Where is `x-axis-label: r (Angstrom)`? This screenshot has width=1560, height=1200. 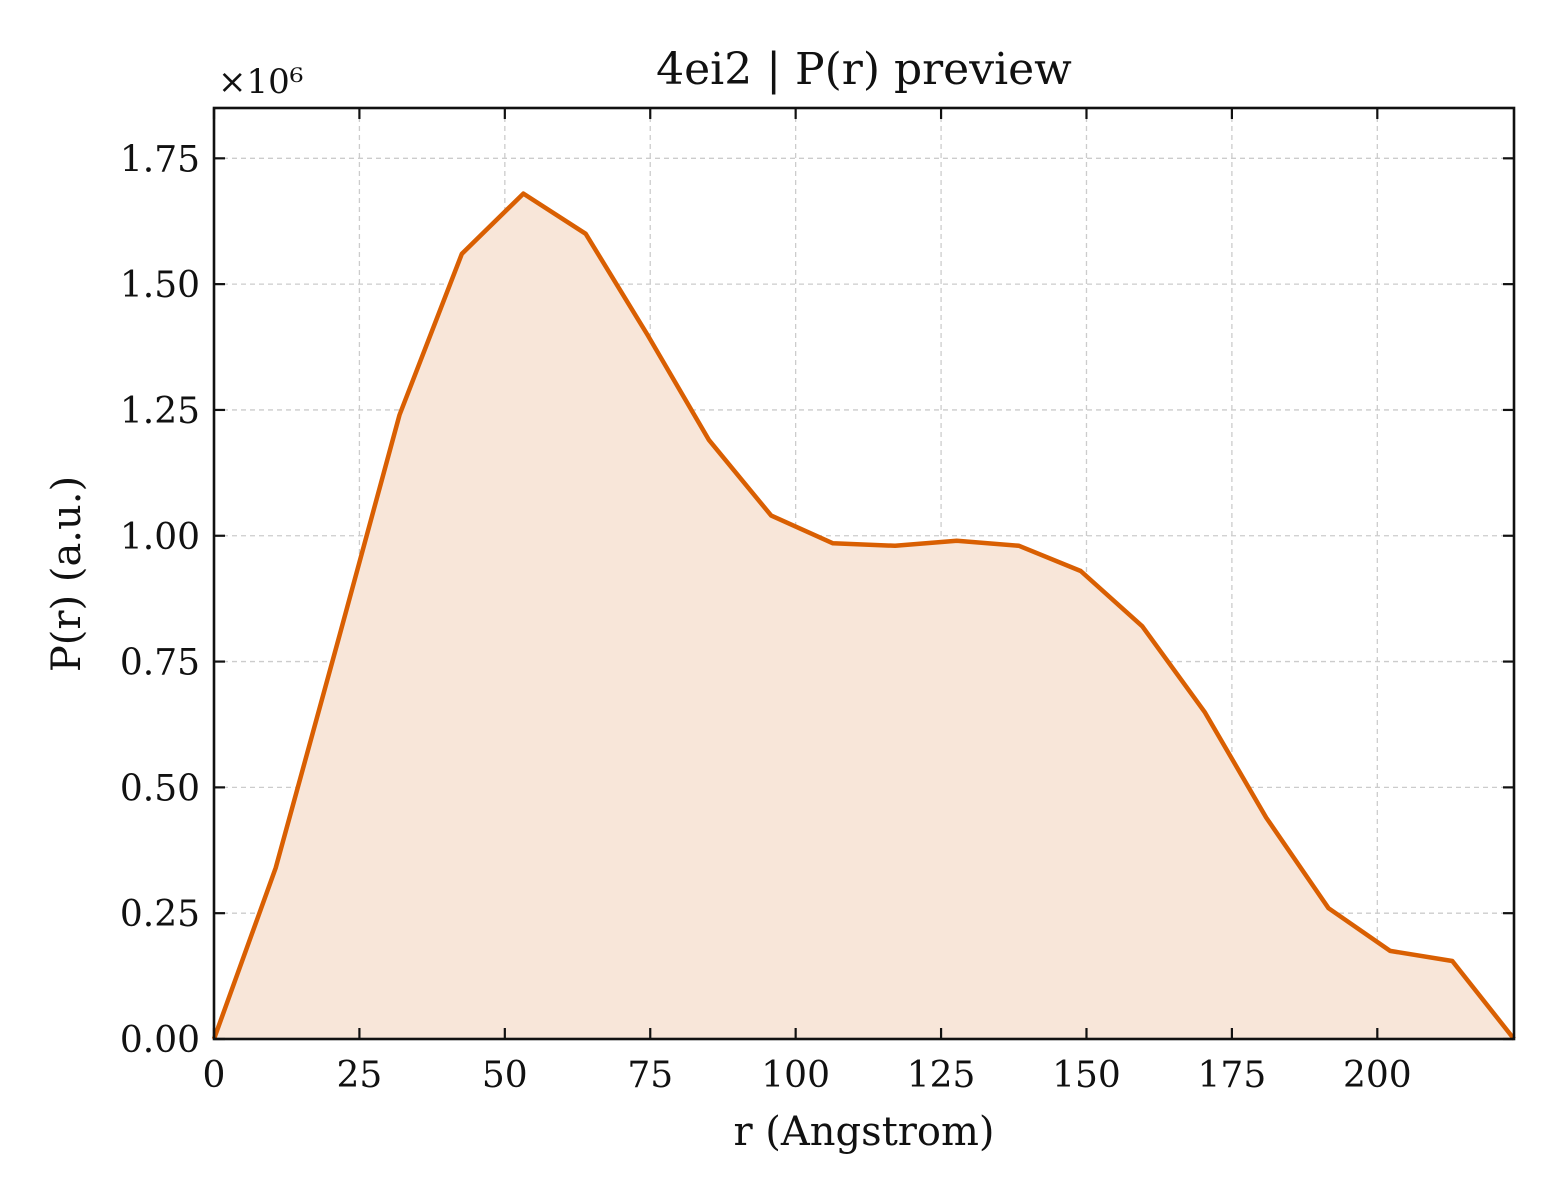
x-axis-label: r (Angstrom) is located at coordinates (863, 1132).